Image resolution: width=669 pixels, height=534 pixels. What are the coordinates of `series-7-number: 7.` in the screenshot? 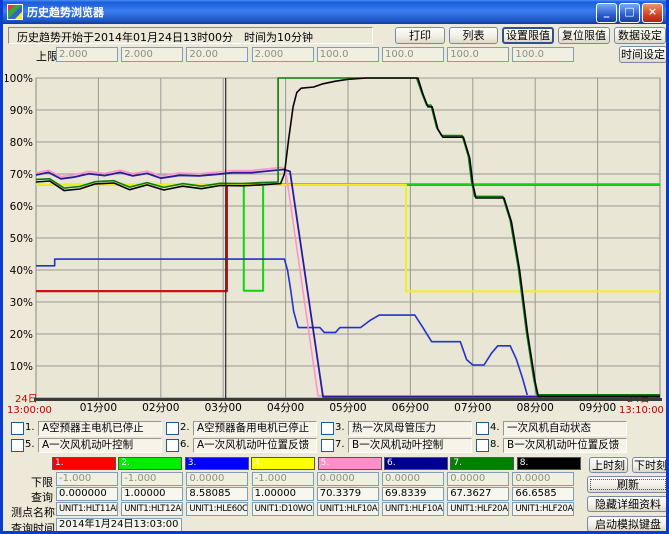 It's located at (340, 444).